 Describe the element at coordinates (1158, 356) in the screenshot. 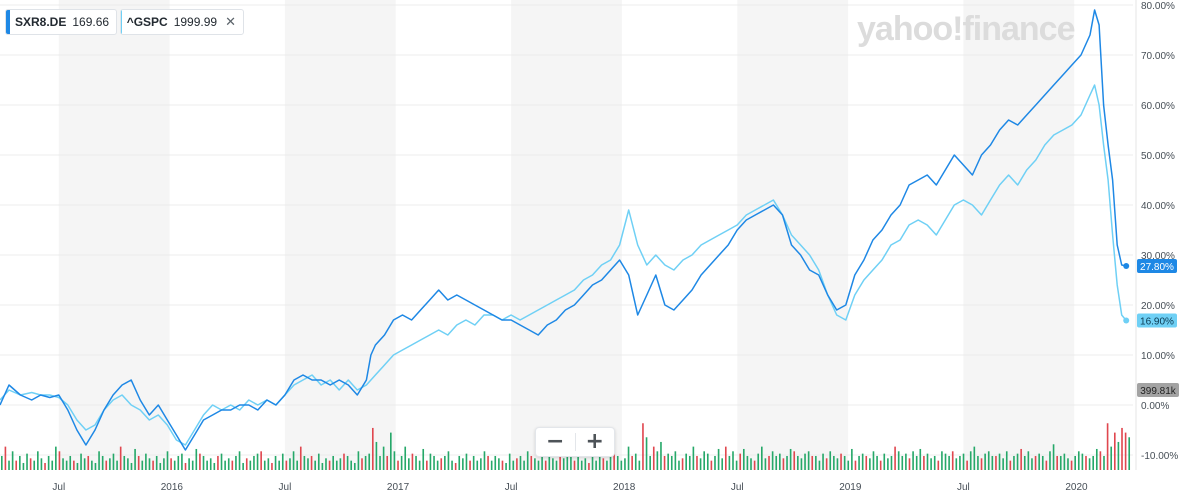

I see `y-tick-label: 10.00%` at that location.